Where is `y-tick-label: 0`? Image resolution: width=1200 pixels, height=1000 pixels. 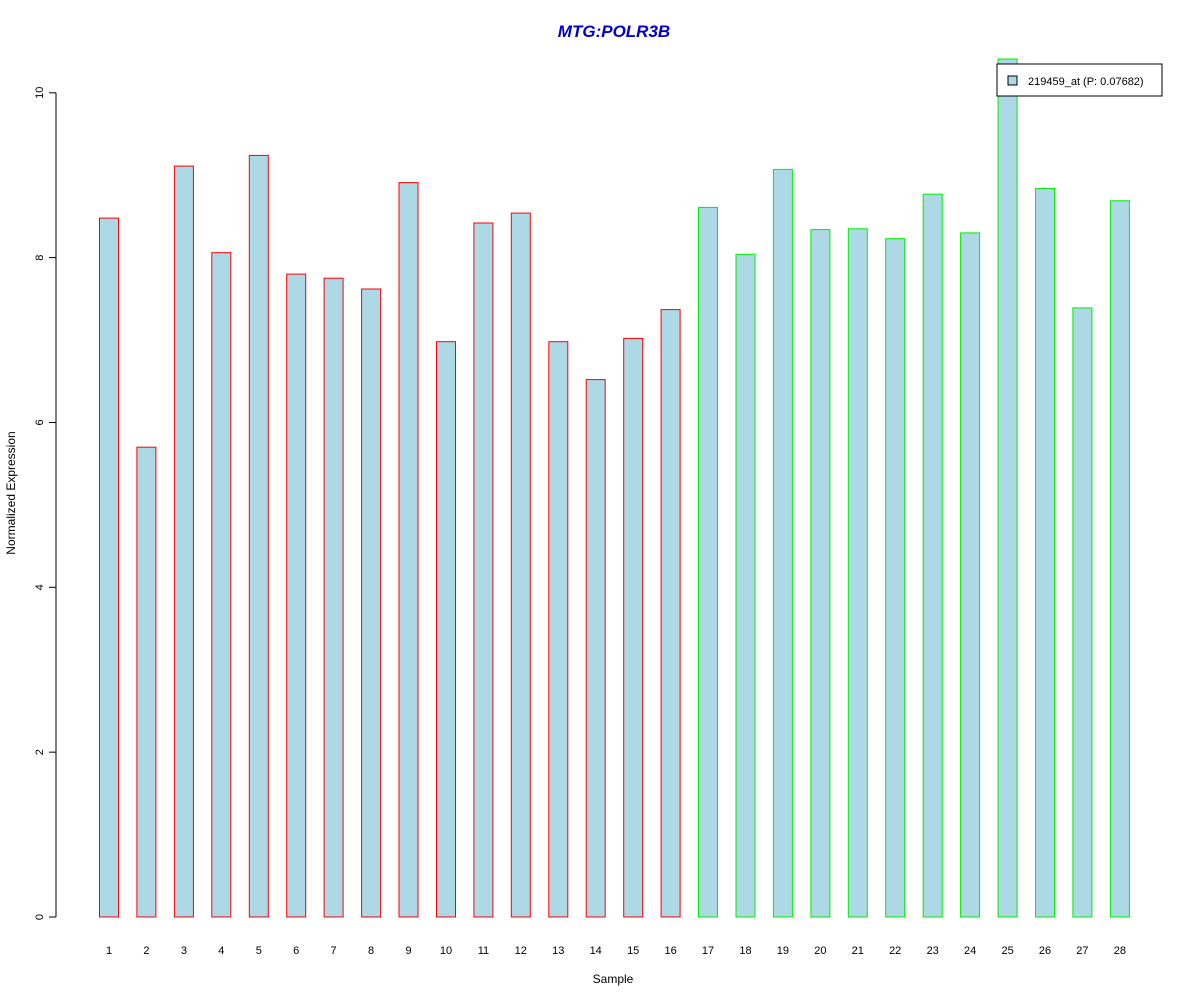
y-tick-label: 0 is located at coordinates (40, 917).